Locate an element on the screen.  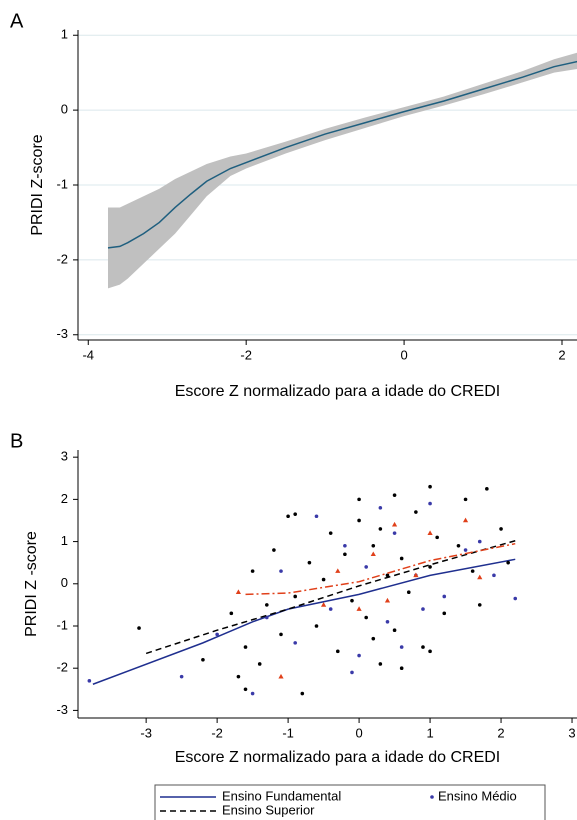
x-tick-label: -1 is located at coordinates (288, 732).